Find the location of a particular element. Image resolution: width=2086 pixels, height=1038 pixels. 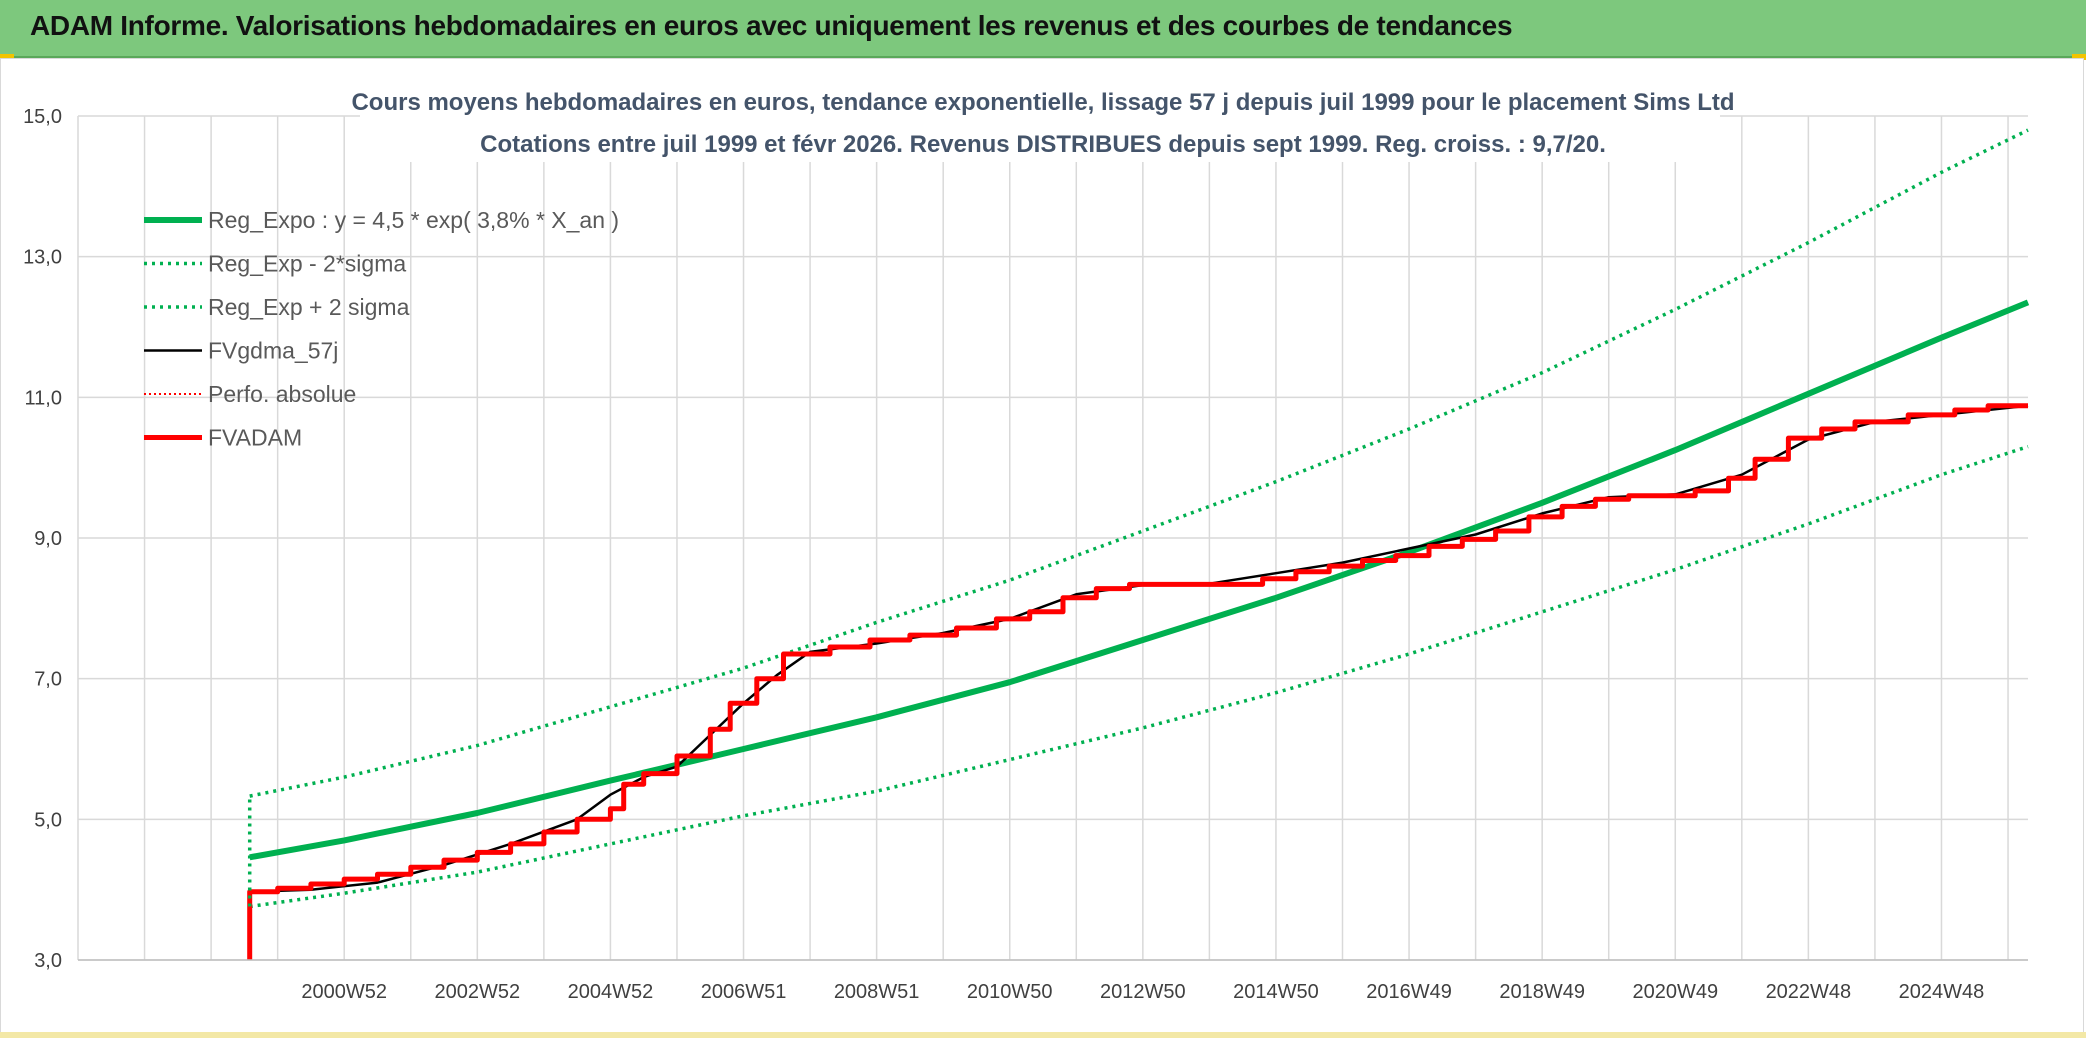

y-tick-label: 5,0 is located at coordinates (48, 820).